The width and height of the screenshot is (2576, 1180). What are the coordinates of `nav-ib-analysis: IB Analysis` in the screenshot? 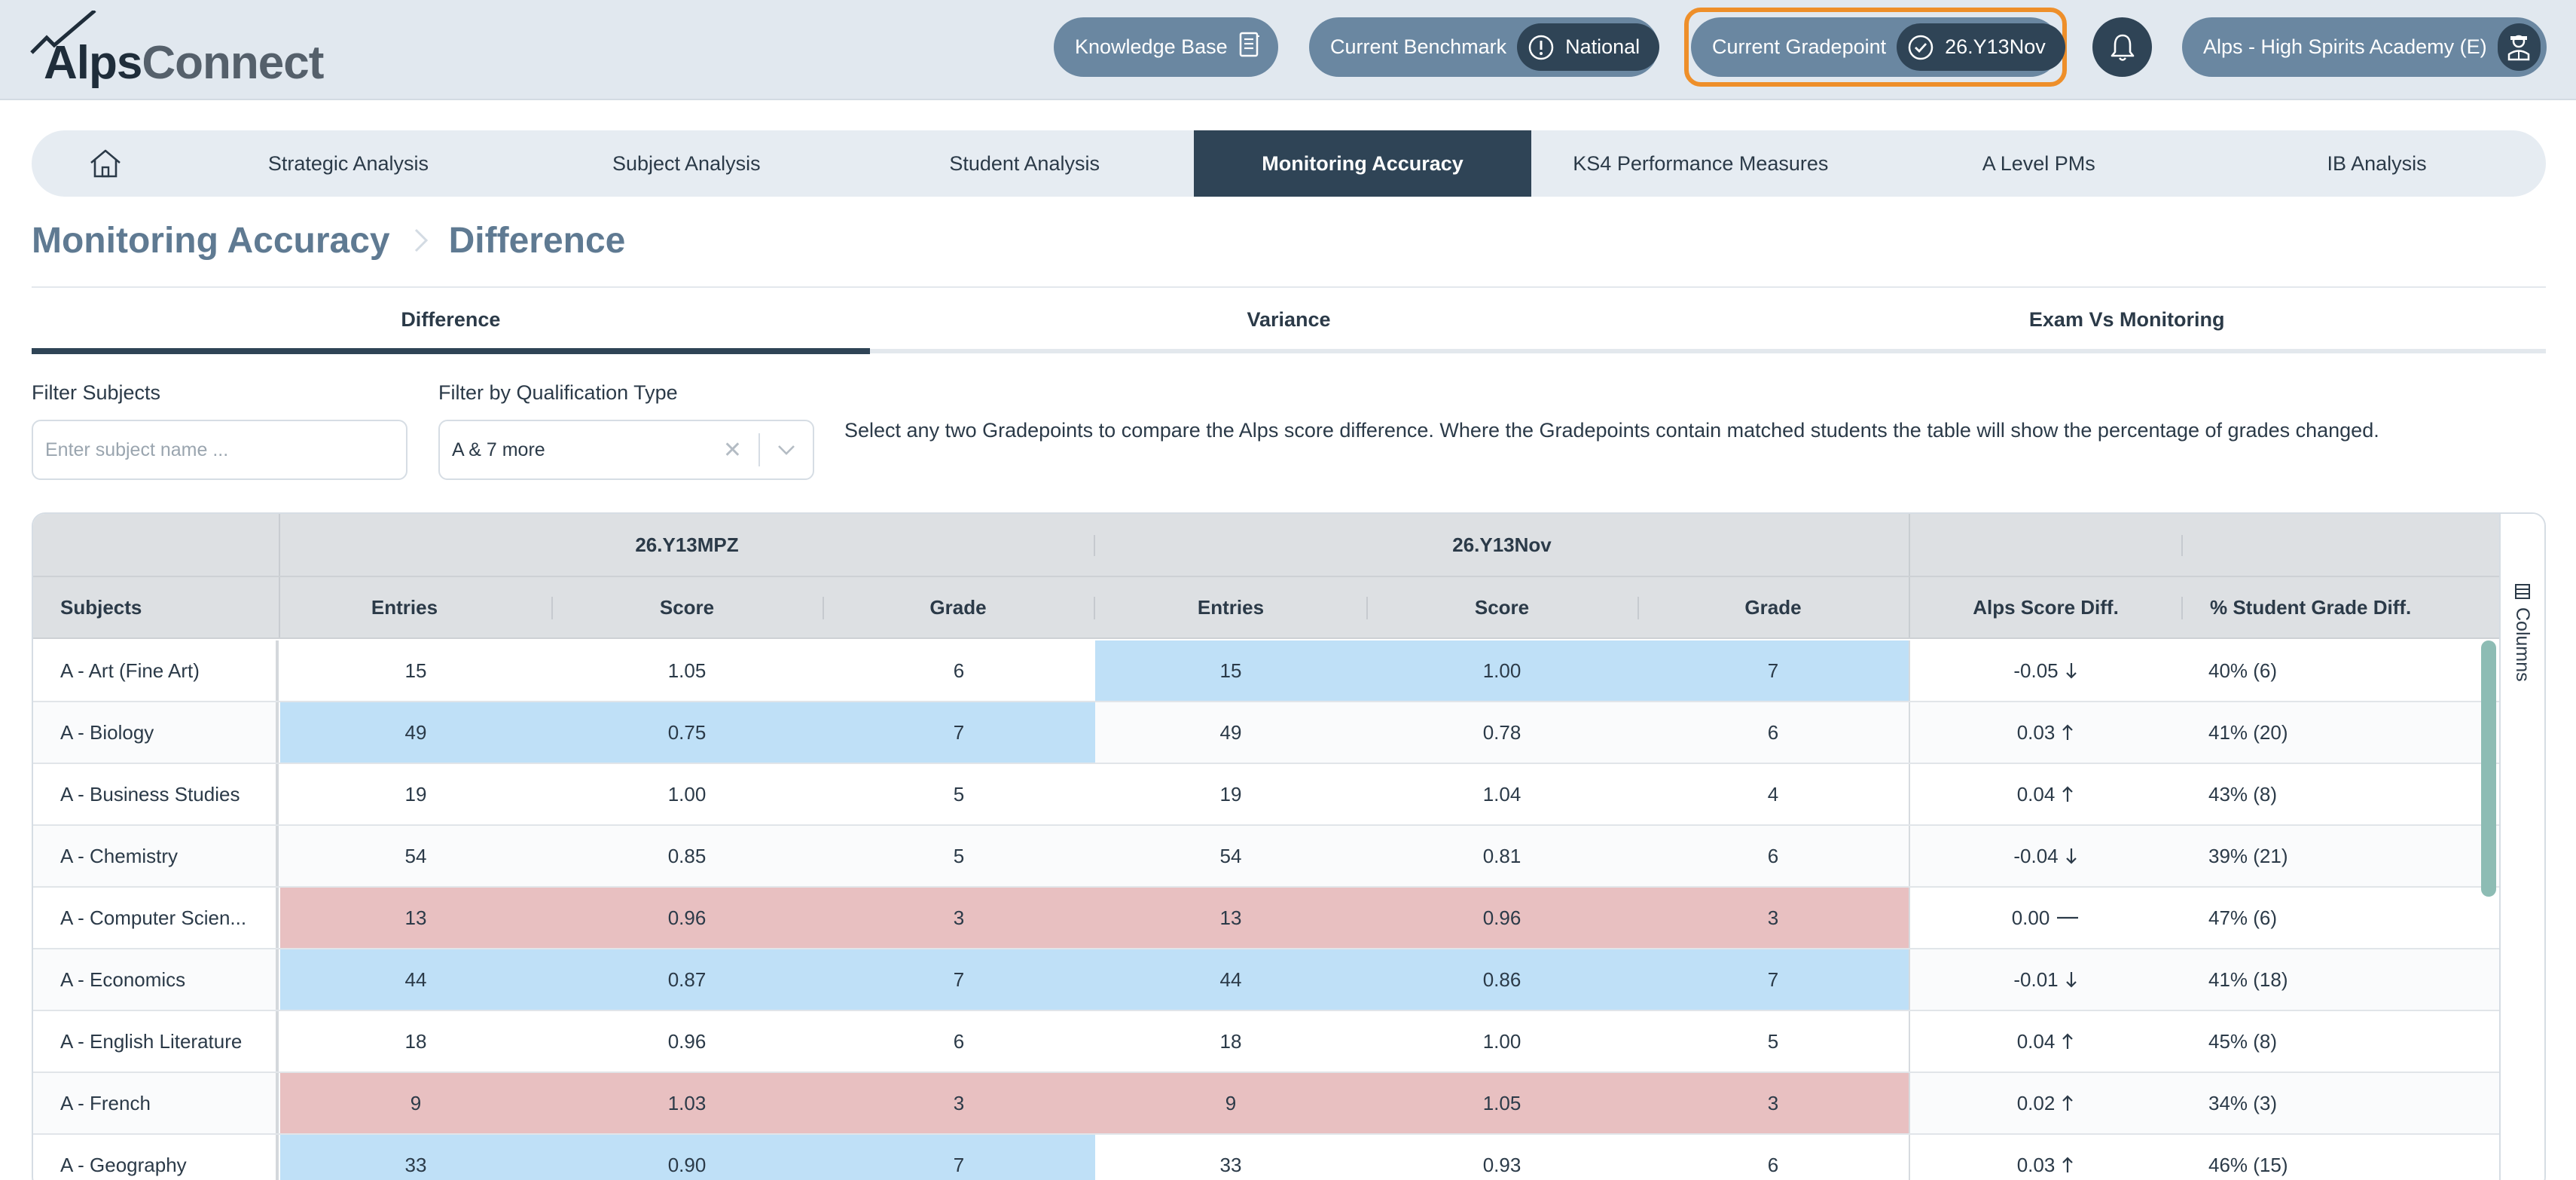 It's located at (2377, 163).